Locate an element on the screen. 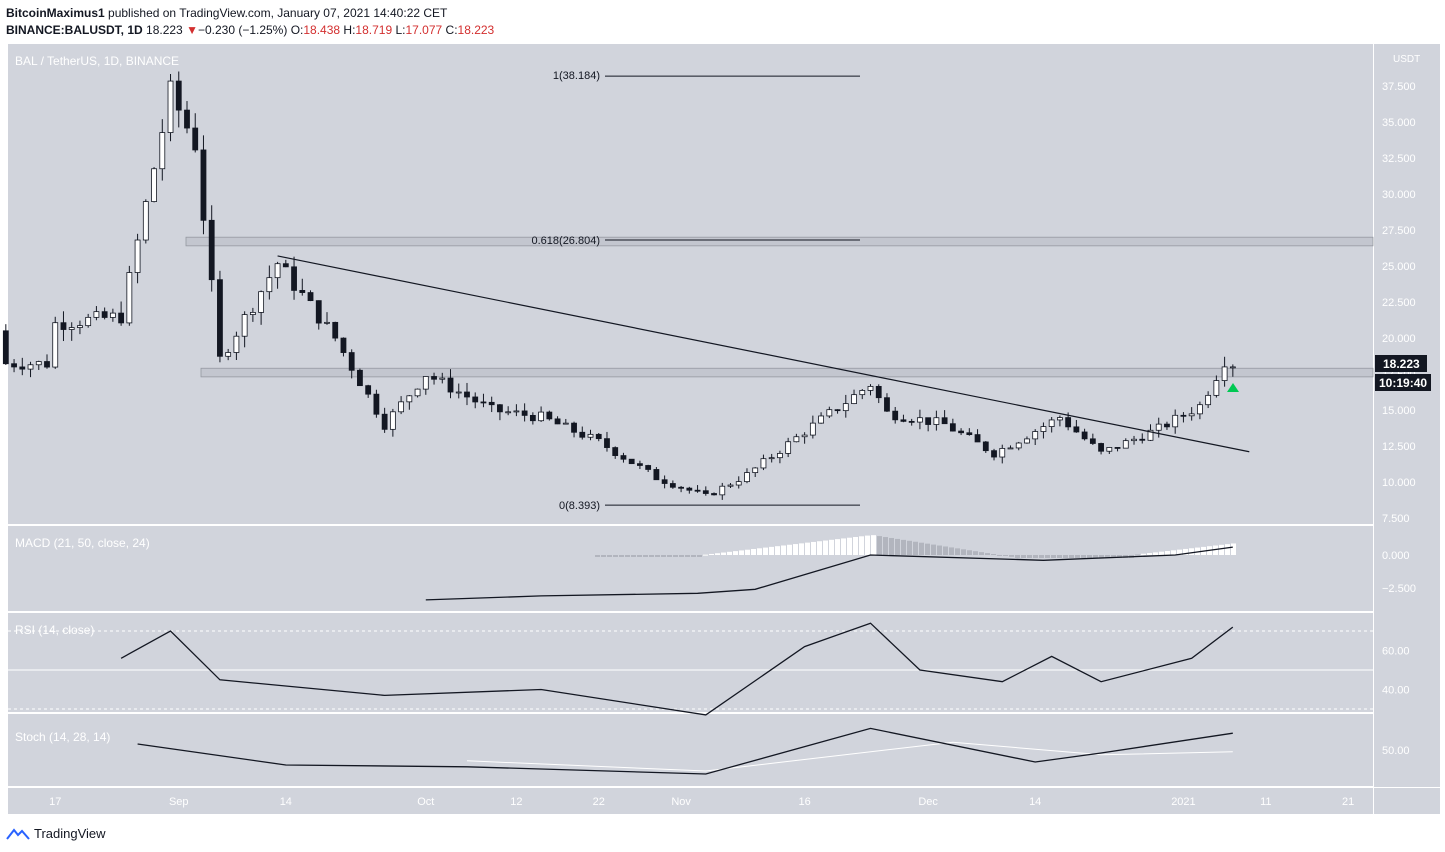 This screenshot has width=1445, height=852. time-tick-label: 14 is located at coordinates (286, 802).